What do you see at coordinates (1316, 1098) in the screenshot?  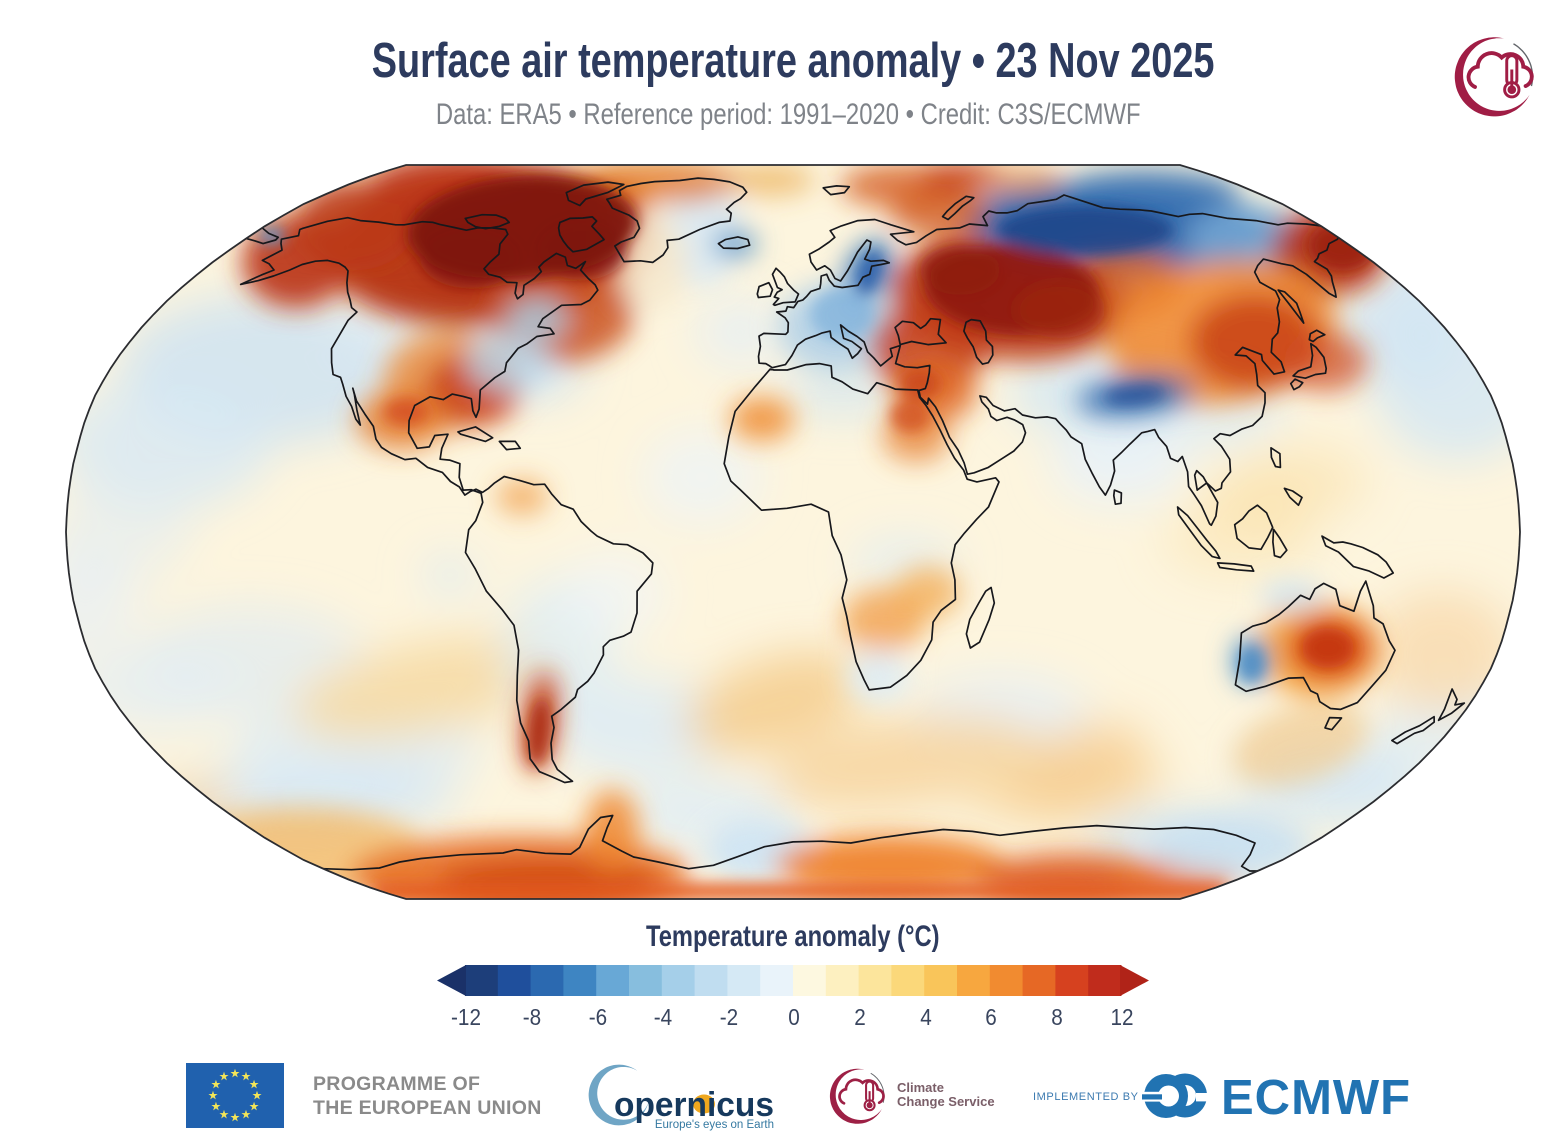 I see `svg-text: ECMWF` at bounding box center [1316, 1098].